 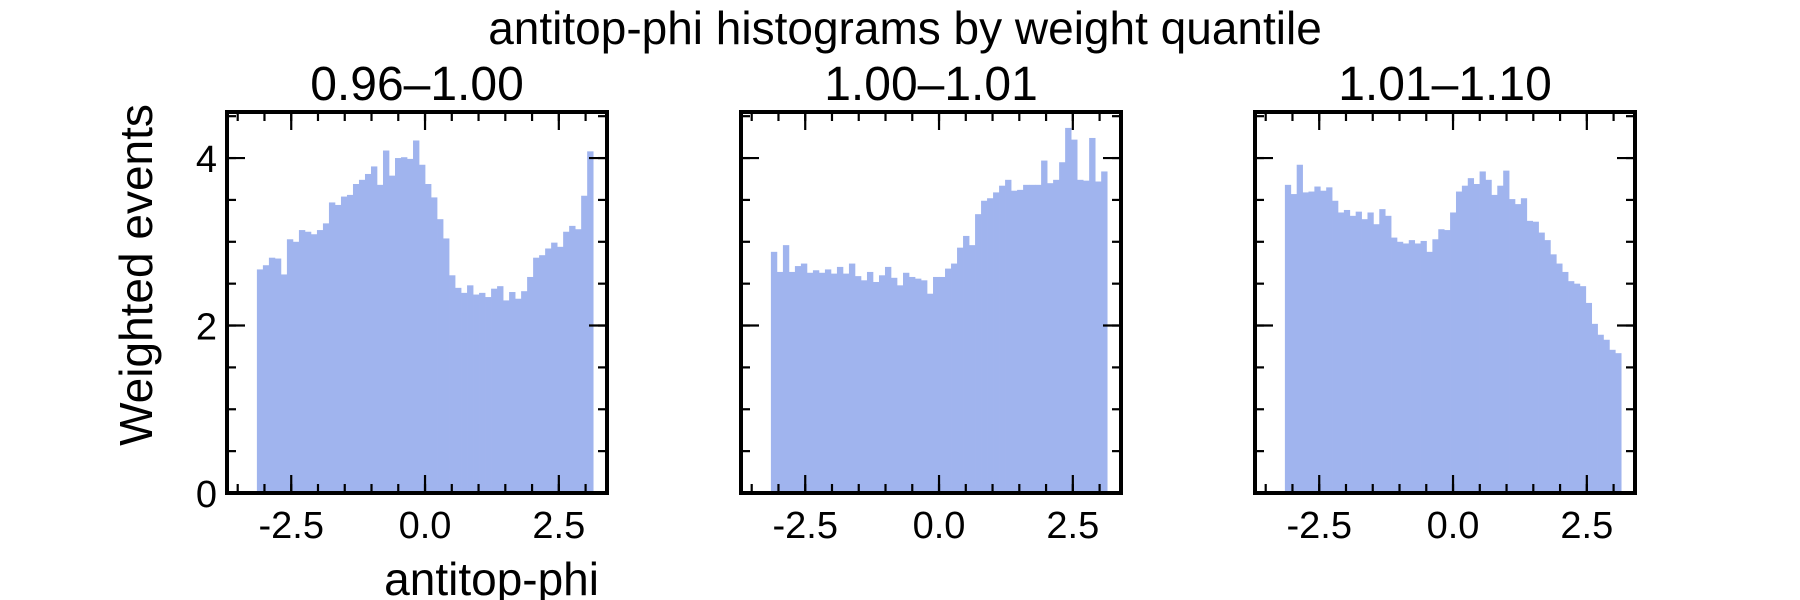 What do you see at coordinates (206, 160) in the screenshot?
I see `y-tick-label: 4` at bounding box center [206, 160].